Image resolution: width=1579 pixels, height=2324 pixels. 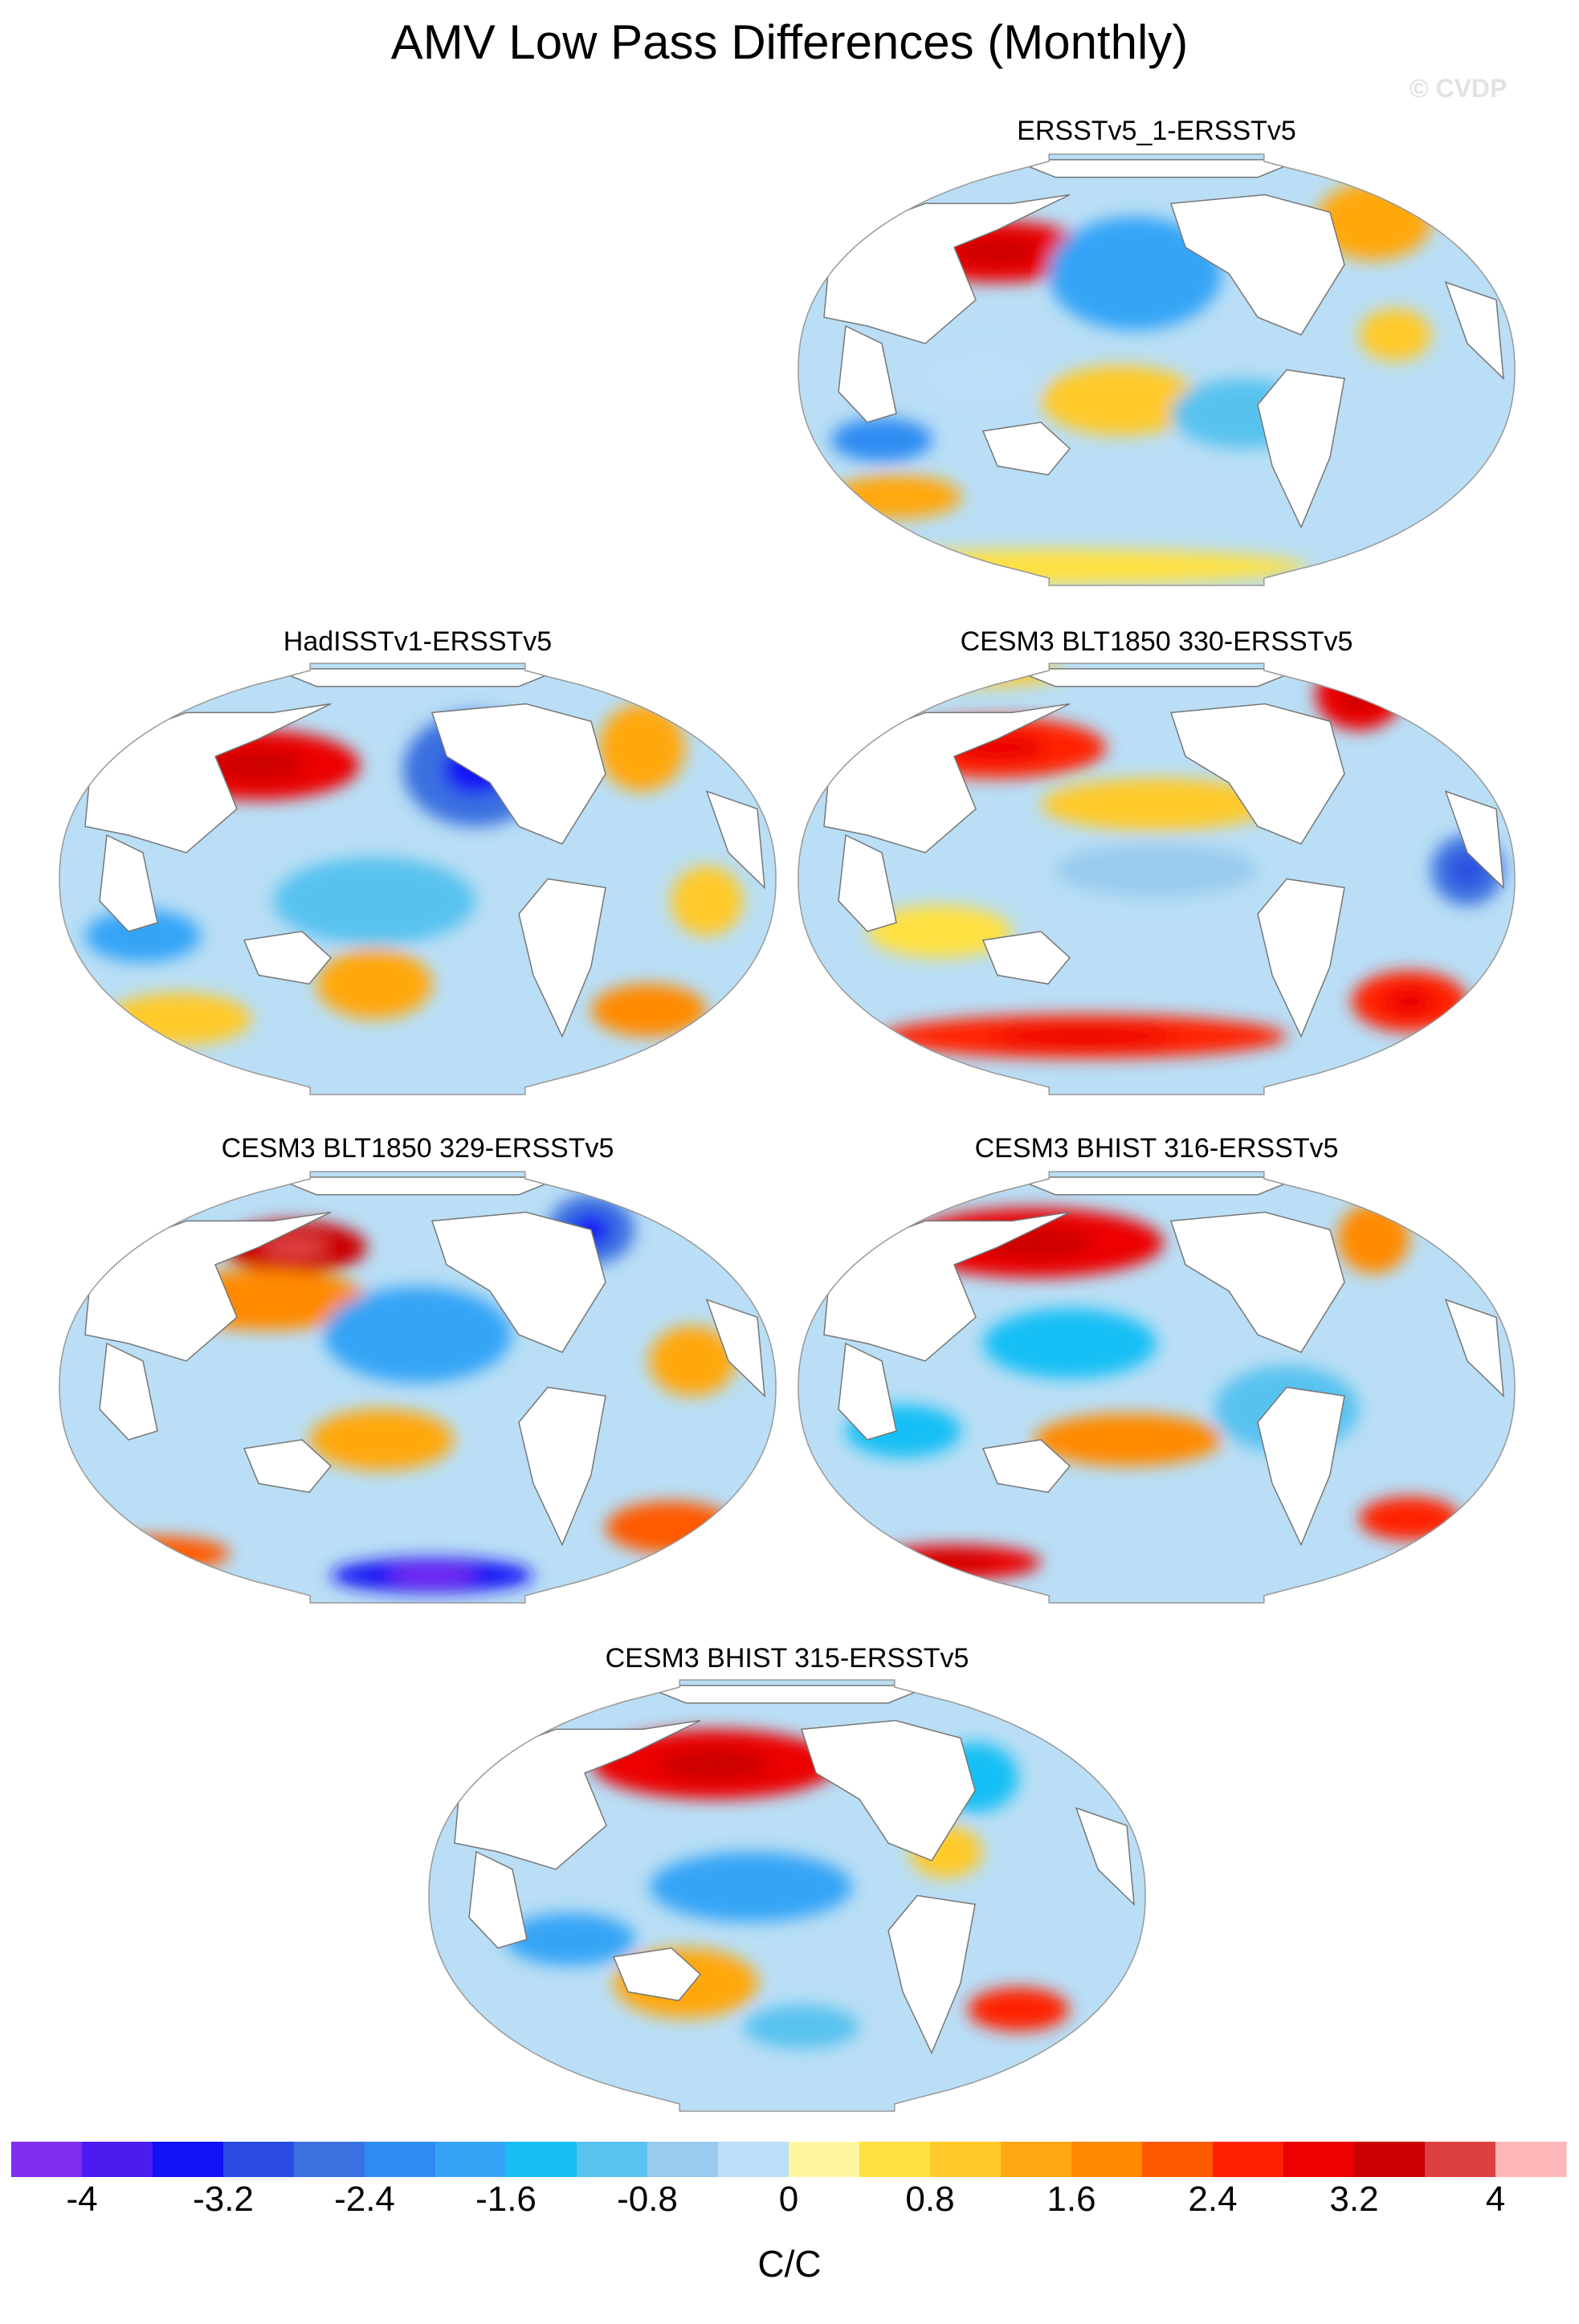 I want to click on panel-title-ersstv5-1: ERSSTv5_1-ERSSTv5, so click(x=1156, y=131).